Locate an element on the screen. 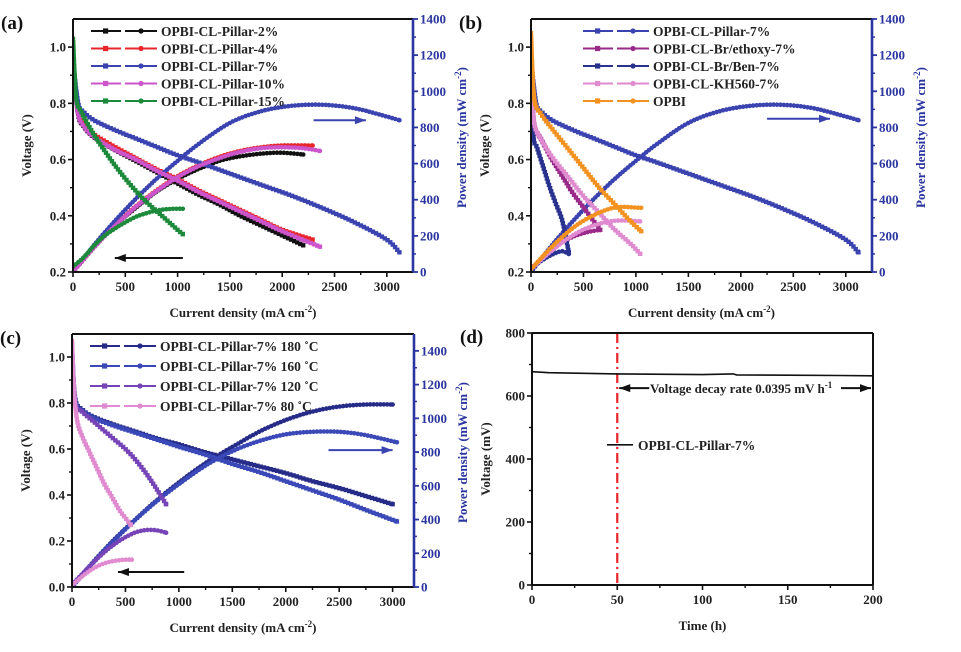 This screenshot has width=961, height=652. y-tick-label: 0.2 is located at coordinates (516, 272).